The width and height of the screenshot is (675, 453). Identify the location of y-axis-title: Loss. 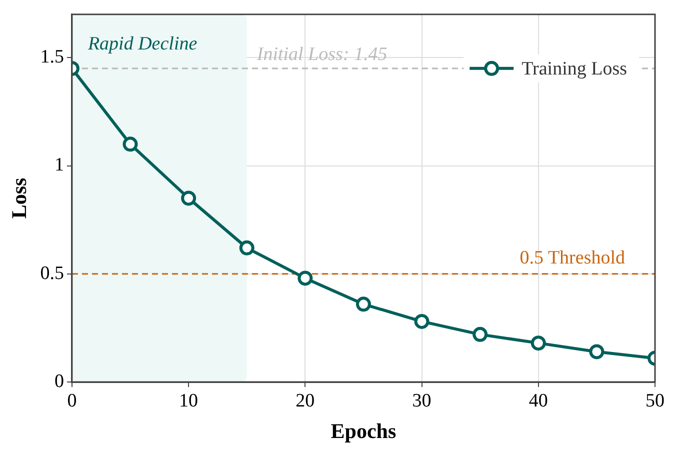
(19, 198).